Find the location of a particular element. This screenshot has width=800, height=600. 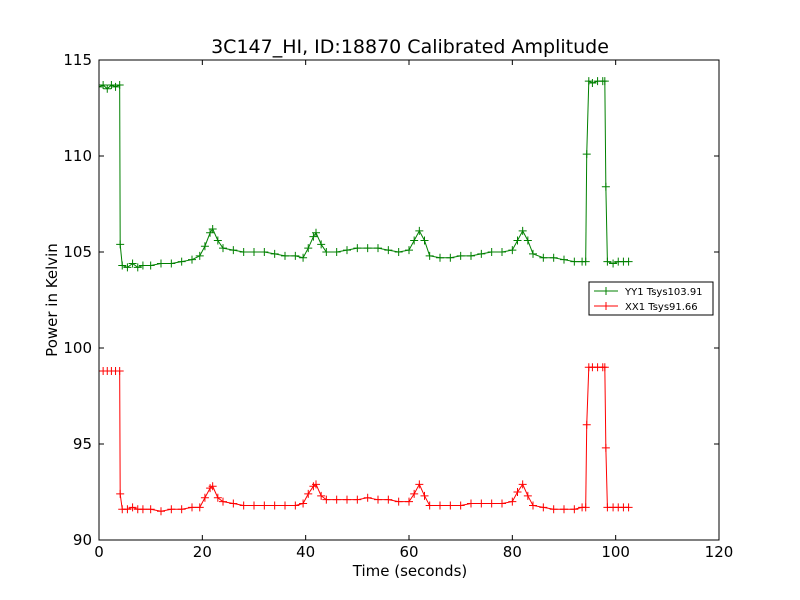

legend-box is located at coordinates (651, 298).